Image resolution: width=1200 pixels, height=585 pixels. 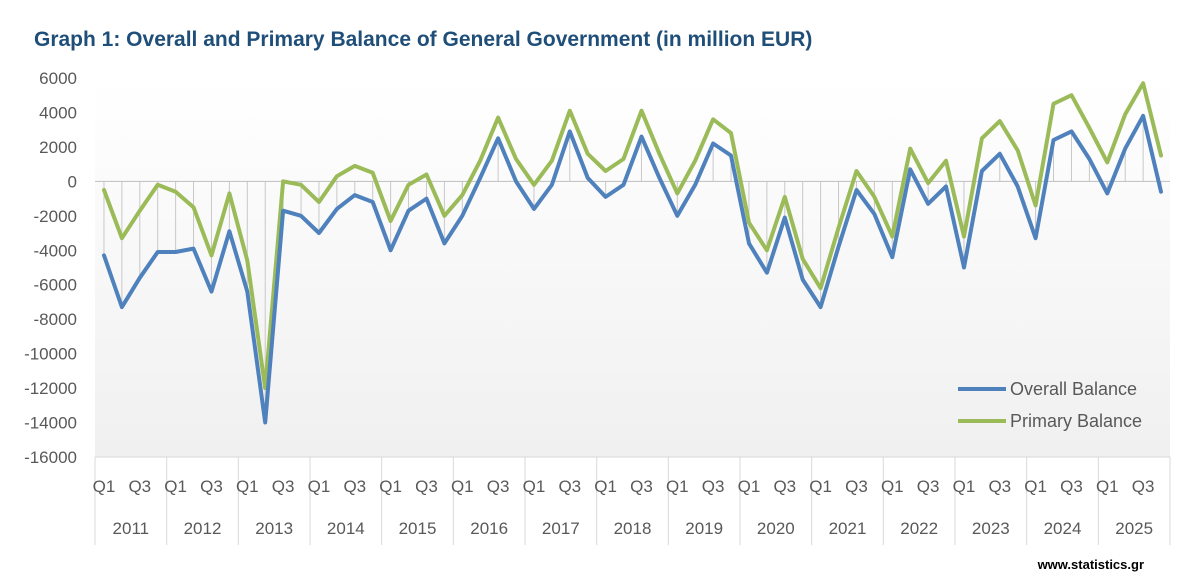 I want to click on year-label: 2015, so click(x=418, y=528).